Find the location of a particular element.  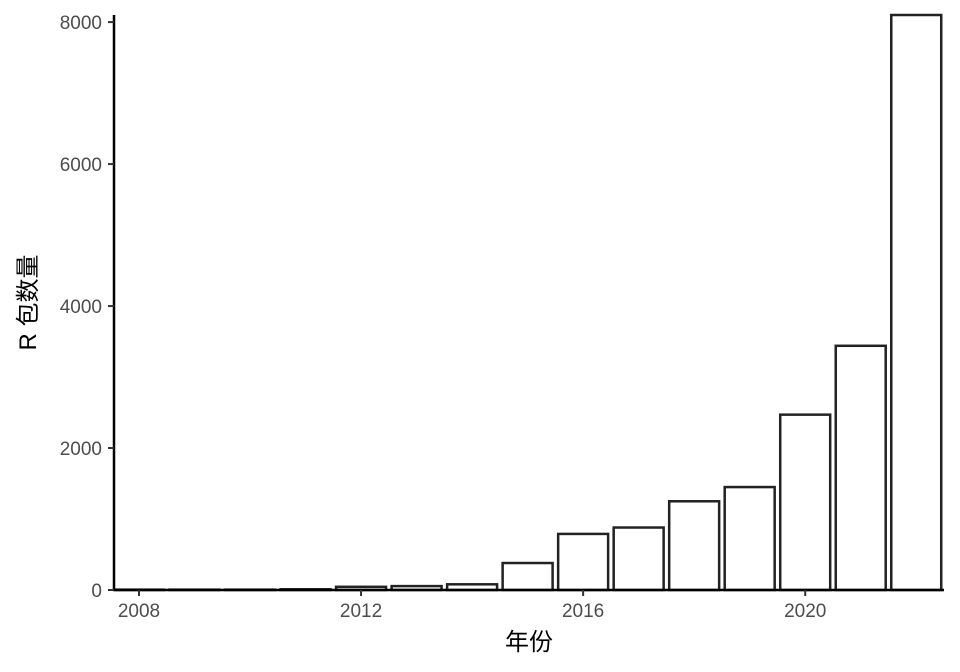

y-tick-label-2000: 2000 is located at coordinates (81, 449).